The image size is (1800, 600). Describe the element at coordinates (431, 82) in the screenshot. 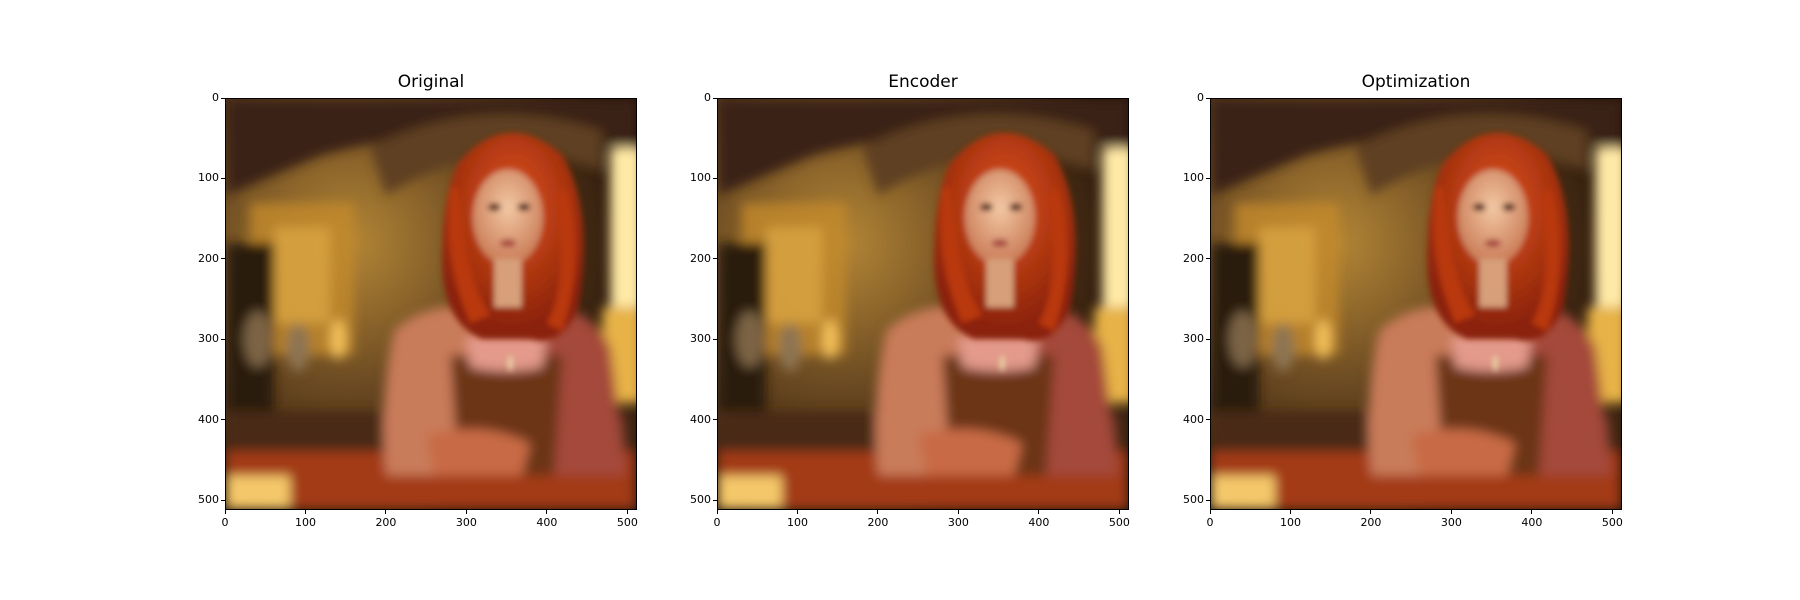

I see `panel-title: Original` at that location.